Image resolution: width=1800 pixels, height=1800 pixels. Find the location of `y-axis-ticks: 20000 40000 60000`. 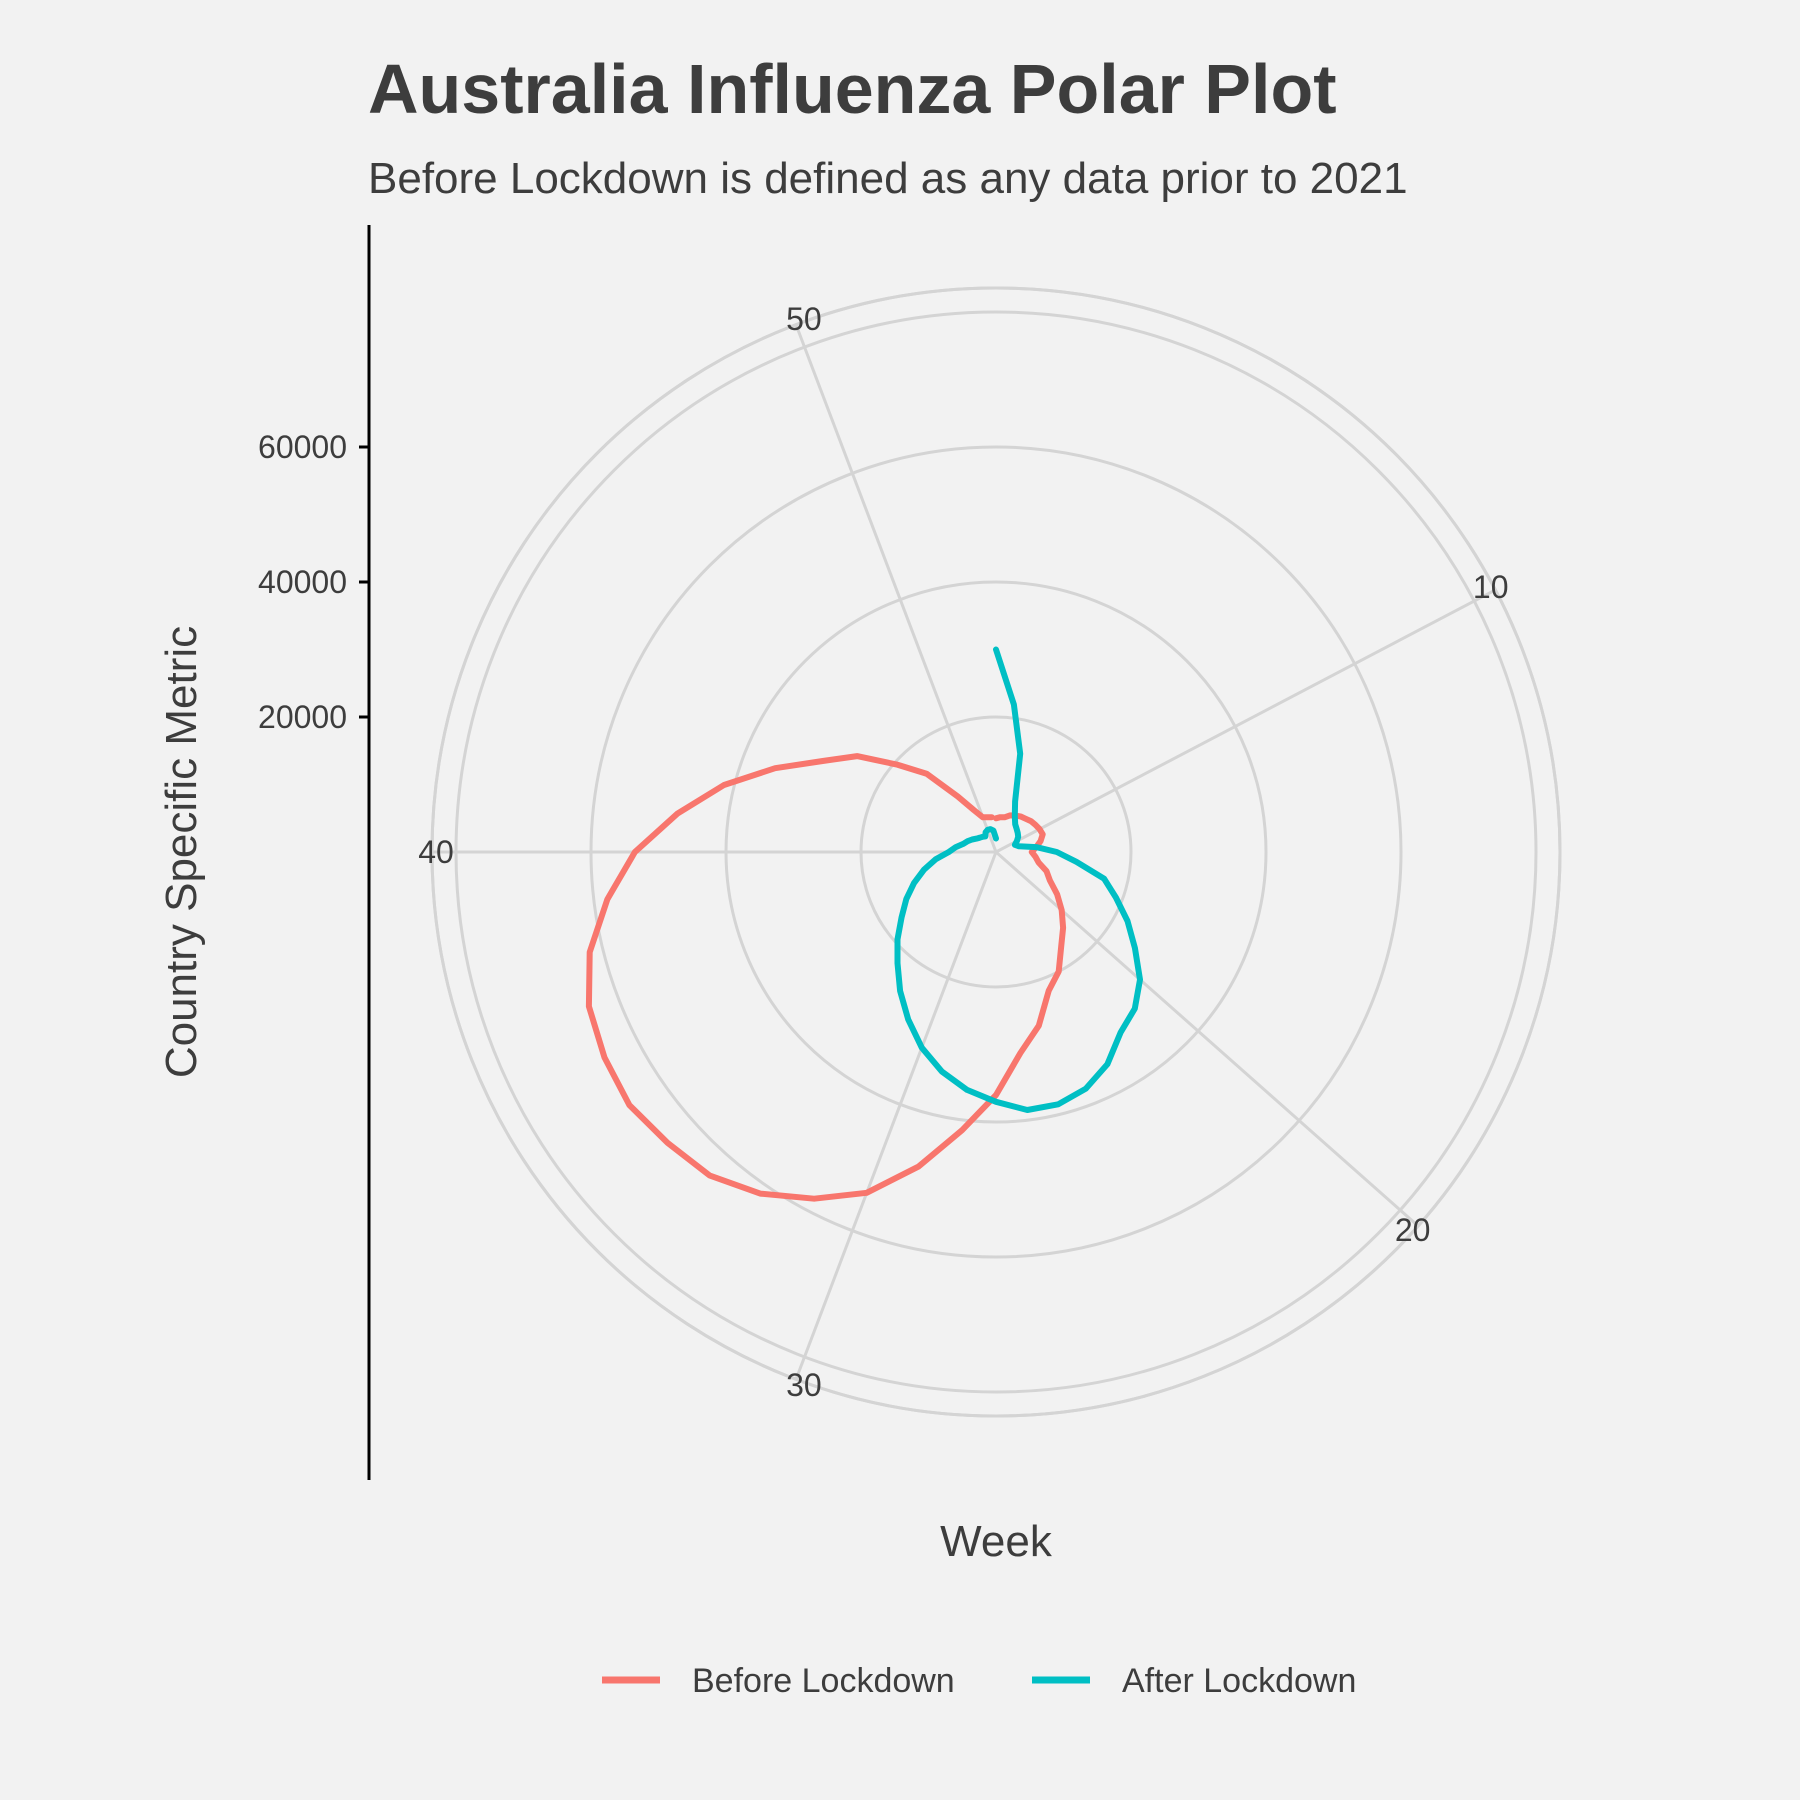

y-axis-ticks: 20000 40000 60000 is located at coordinates (313, 582).